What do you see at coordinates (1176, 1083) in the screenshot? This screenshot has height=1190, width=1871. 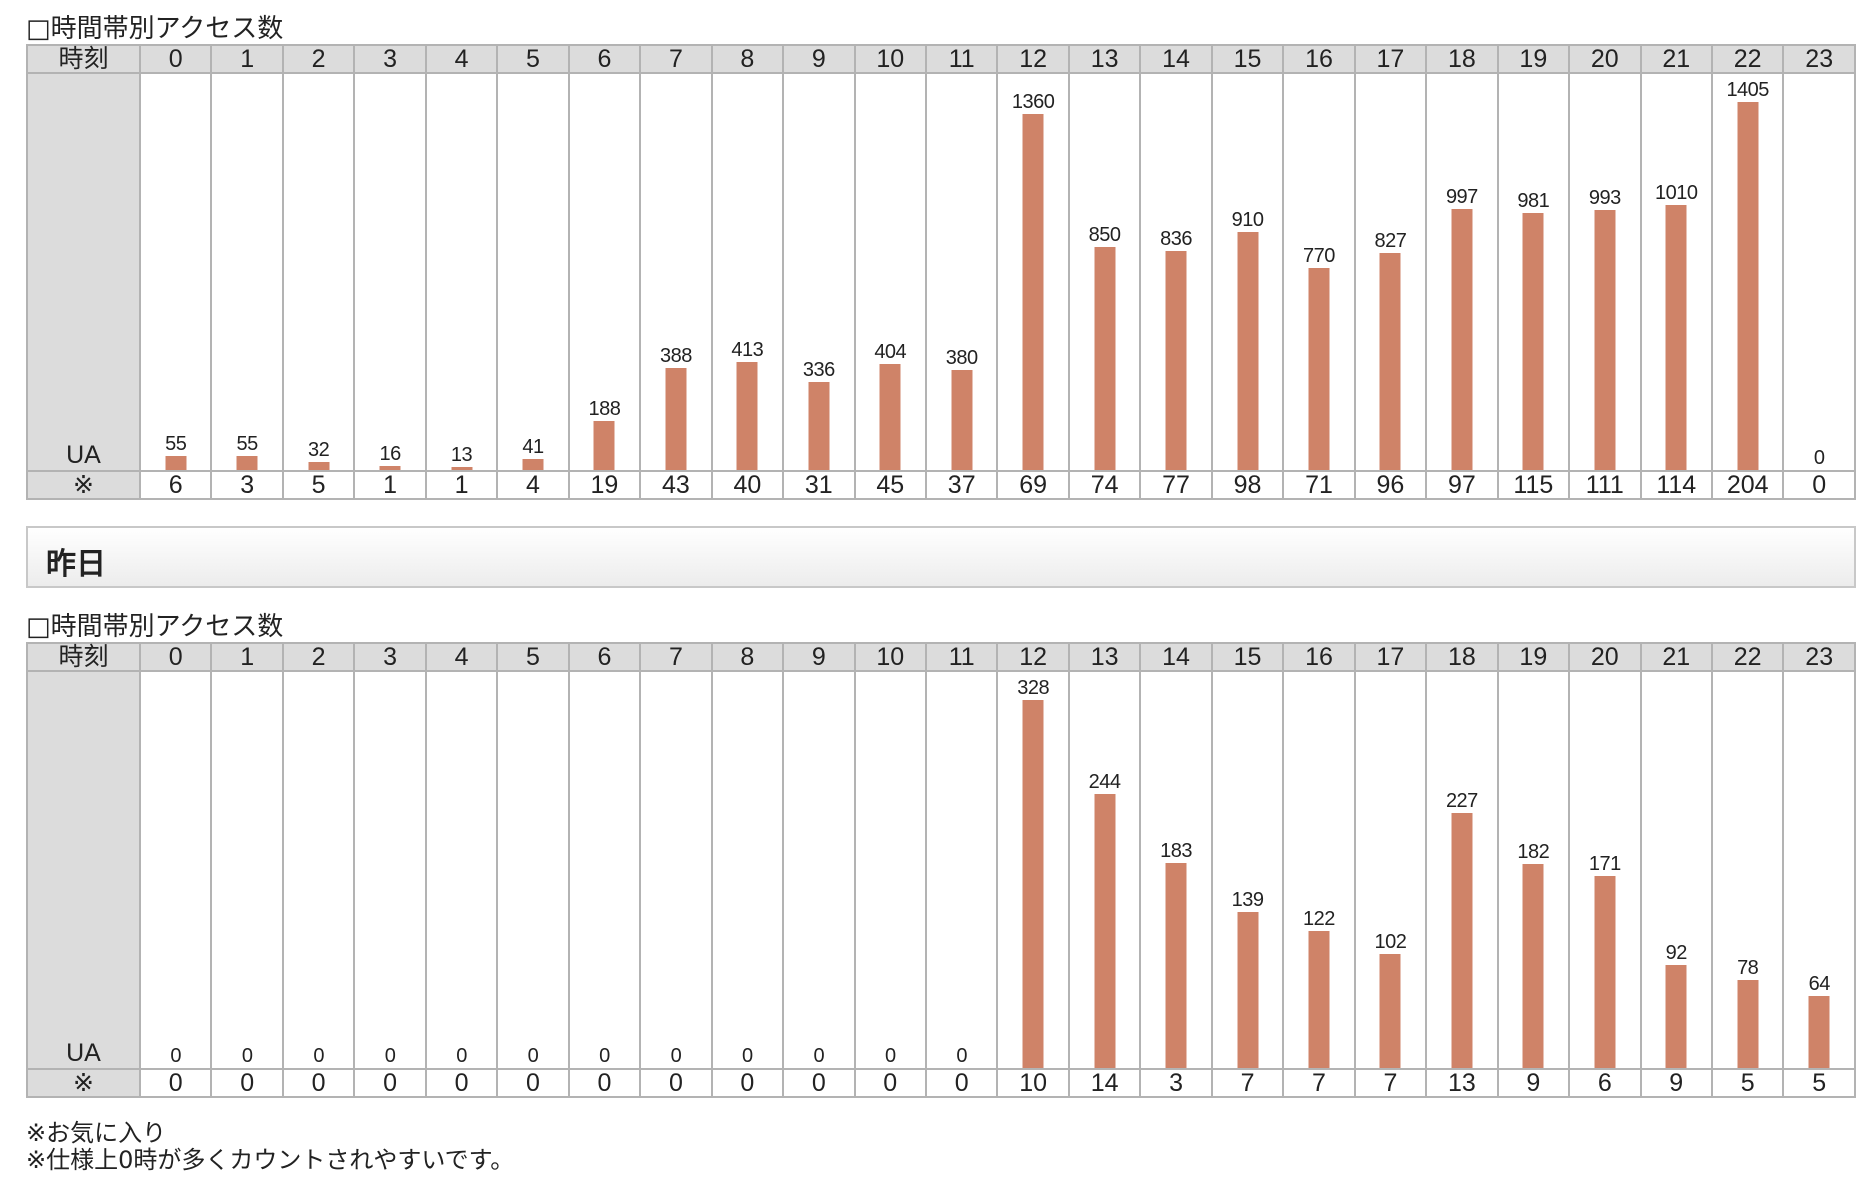 I see `favorites-count: 3` at bounding box center [1176, 1083].